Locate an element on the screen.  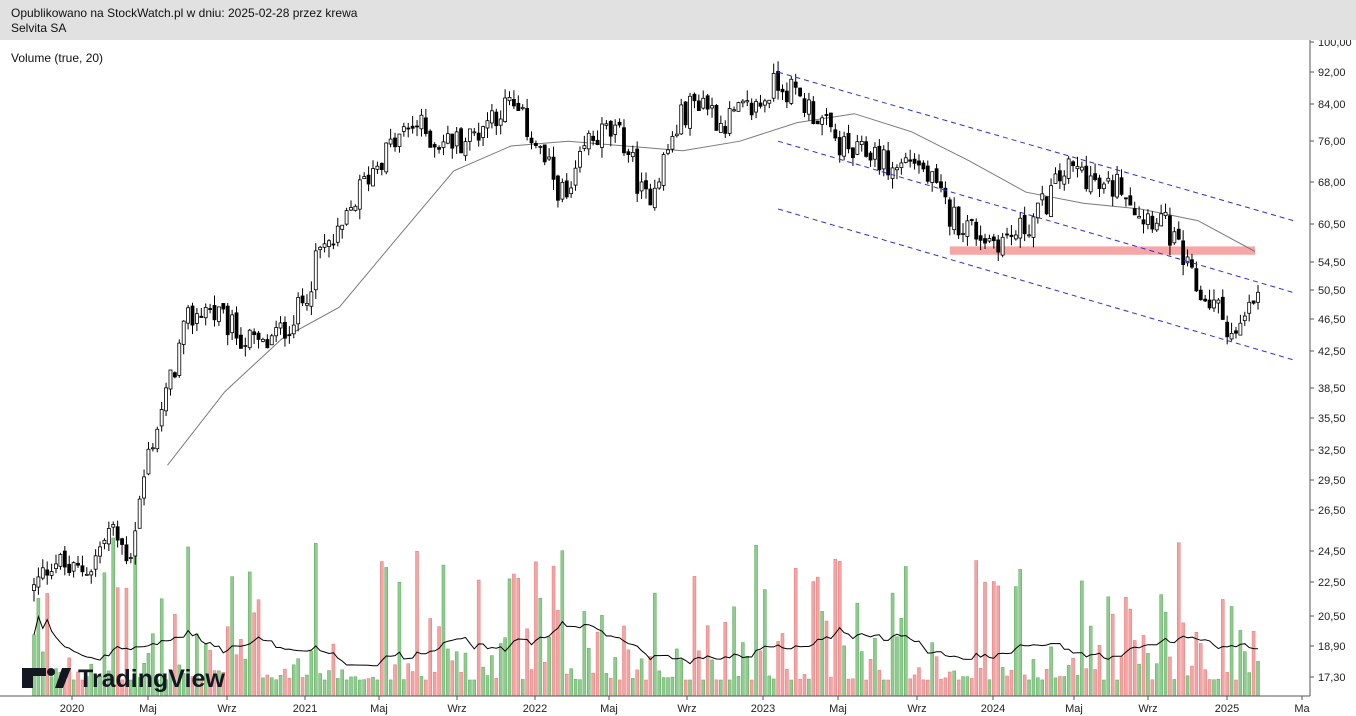
y-tick-label: 100,00 is located at coordinates (1335, 44).